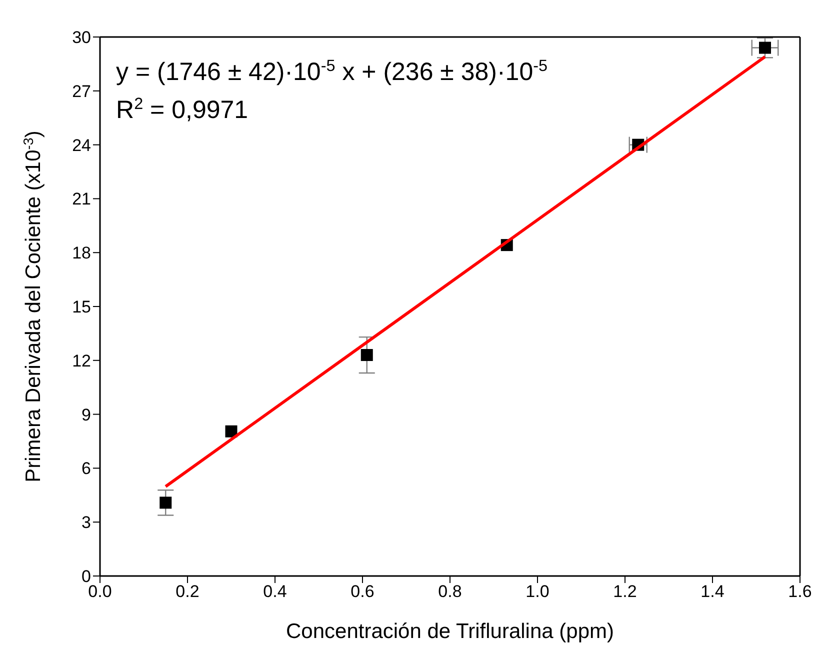 The width and height of the screenshot is (819, 664). Describe the element at coordinates (81, 38) in the screenshot. I see `y-tick-label: 30` at that location.